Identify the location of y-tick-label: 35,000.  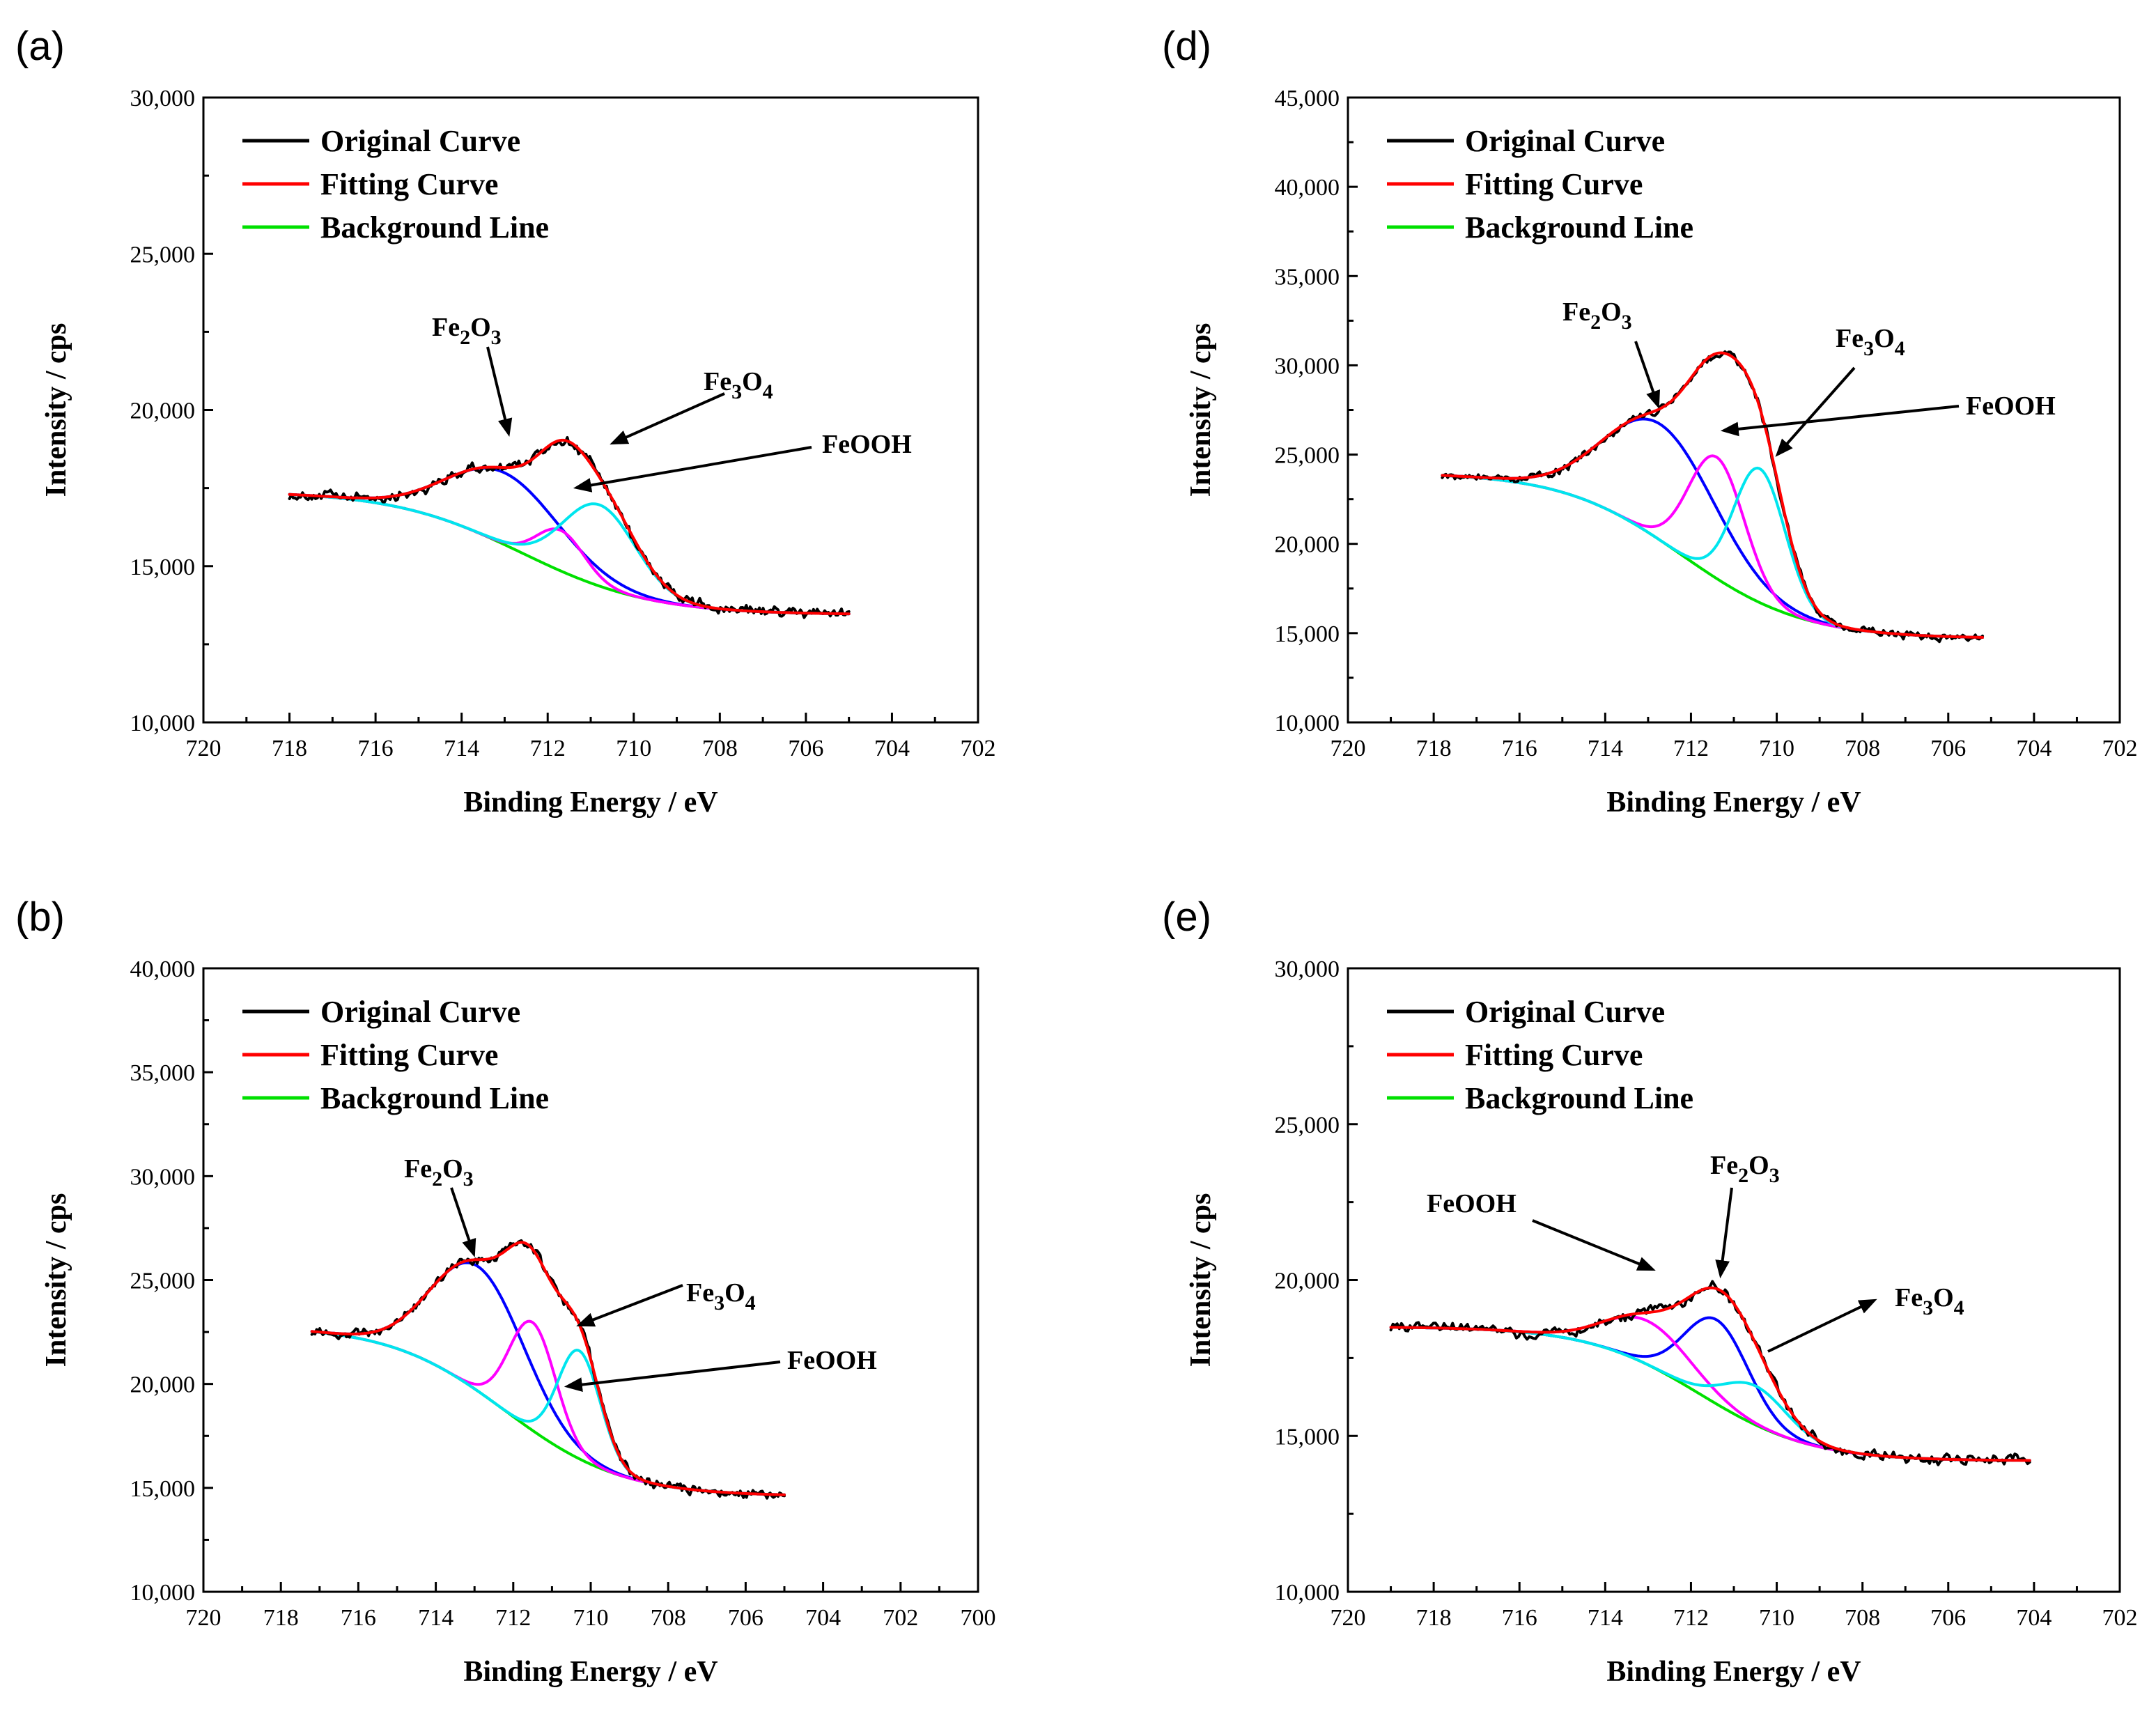
(163, 1073).